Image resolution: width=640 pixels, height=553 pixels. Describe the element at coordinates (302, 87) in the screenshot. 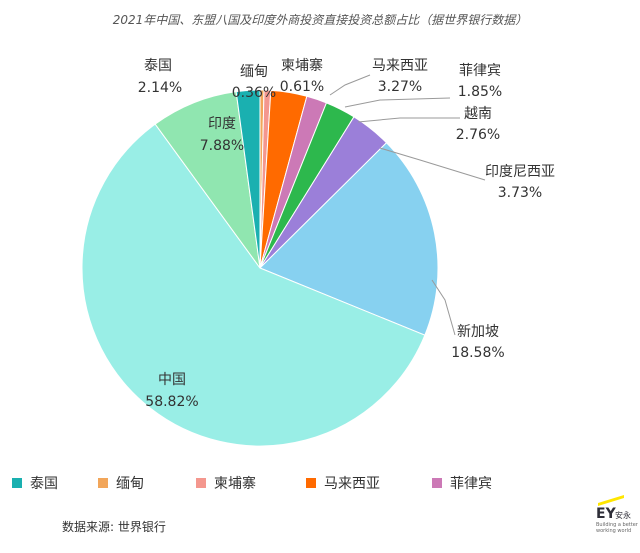

I see `slice-value-label: 0.61%` at that location.